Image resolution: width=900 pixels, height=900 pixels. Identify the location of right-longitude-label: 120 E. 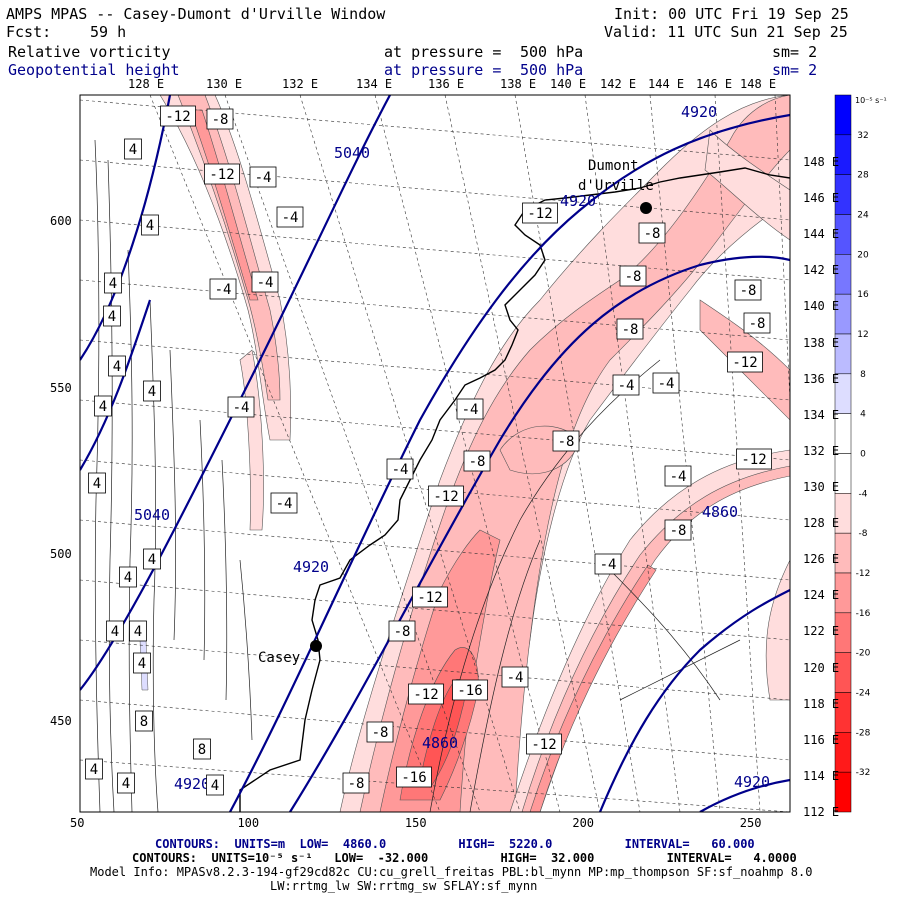
(821, 667).